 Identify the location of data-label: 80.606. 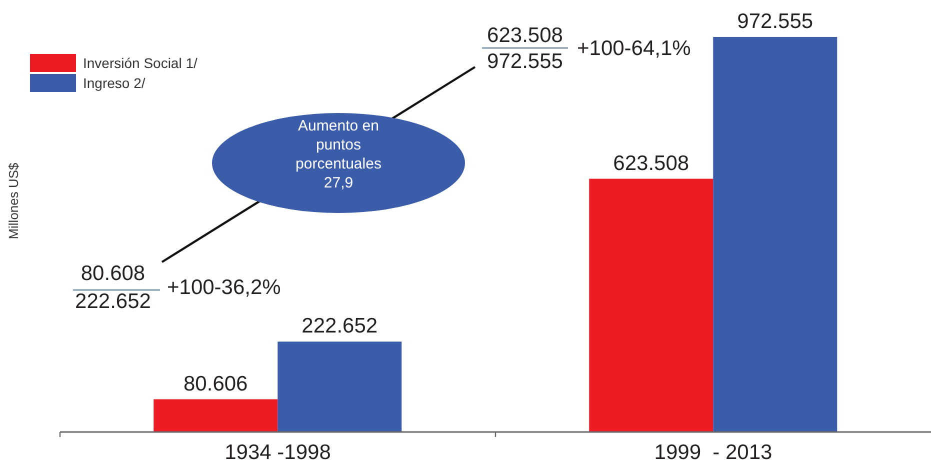
(216, 384).